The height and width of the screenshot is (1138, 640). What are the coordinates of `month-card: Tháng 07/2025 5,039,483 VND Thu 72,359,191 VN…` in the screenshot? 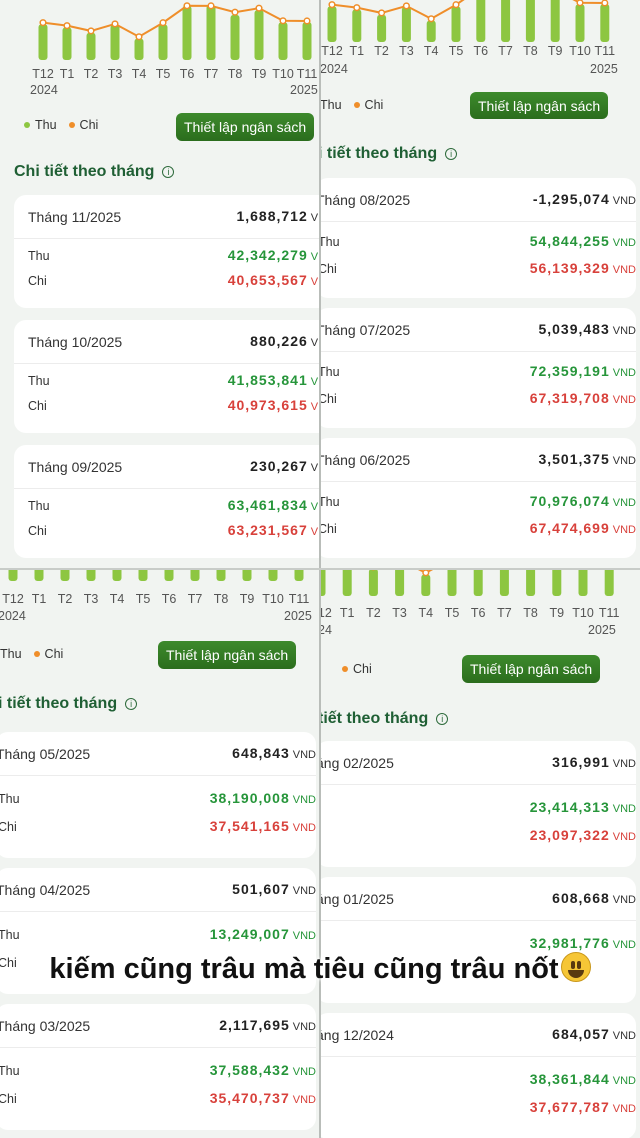 It's located at (478, 368).